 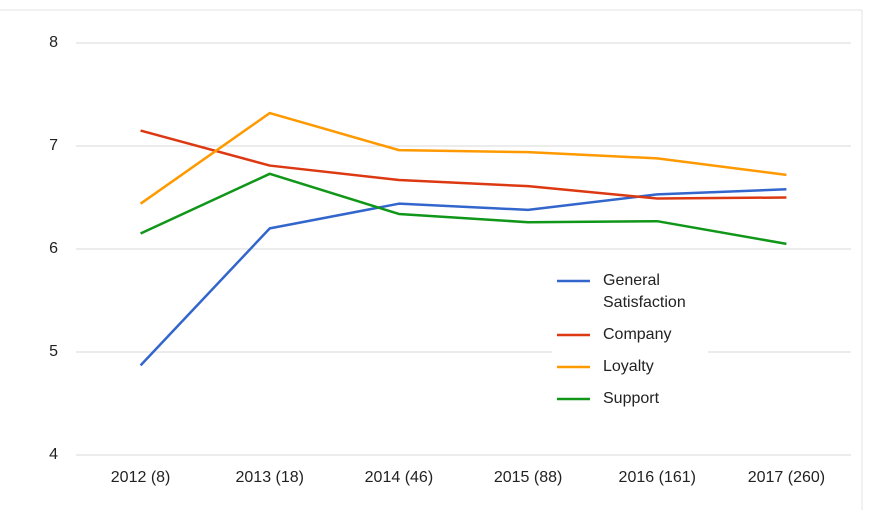 I want to click on legend-background, so click(x=630, y=338).